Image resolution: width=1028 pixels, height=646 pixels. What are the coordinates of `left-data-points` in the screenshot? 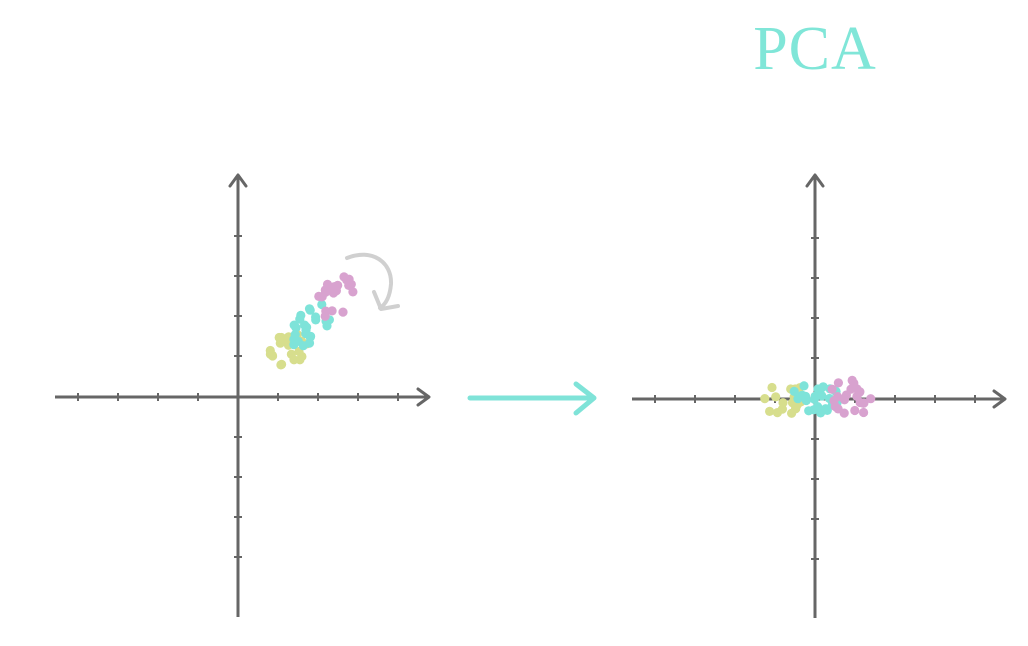 It's located at (312, 320).